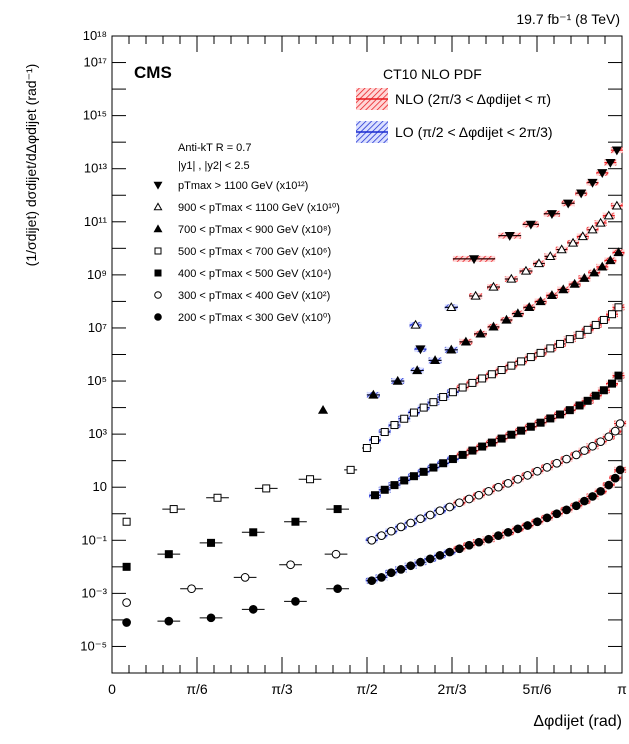 This screenshot has width=629, height=744. Describe the element at coordinates (367, 689) in the screenshot. I see `x-tick-label: π/2` at that location.